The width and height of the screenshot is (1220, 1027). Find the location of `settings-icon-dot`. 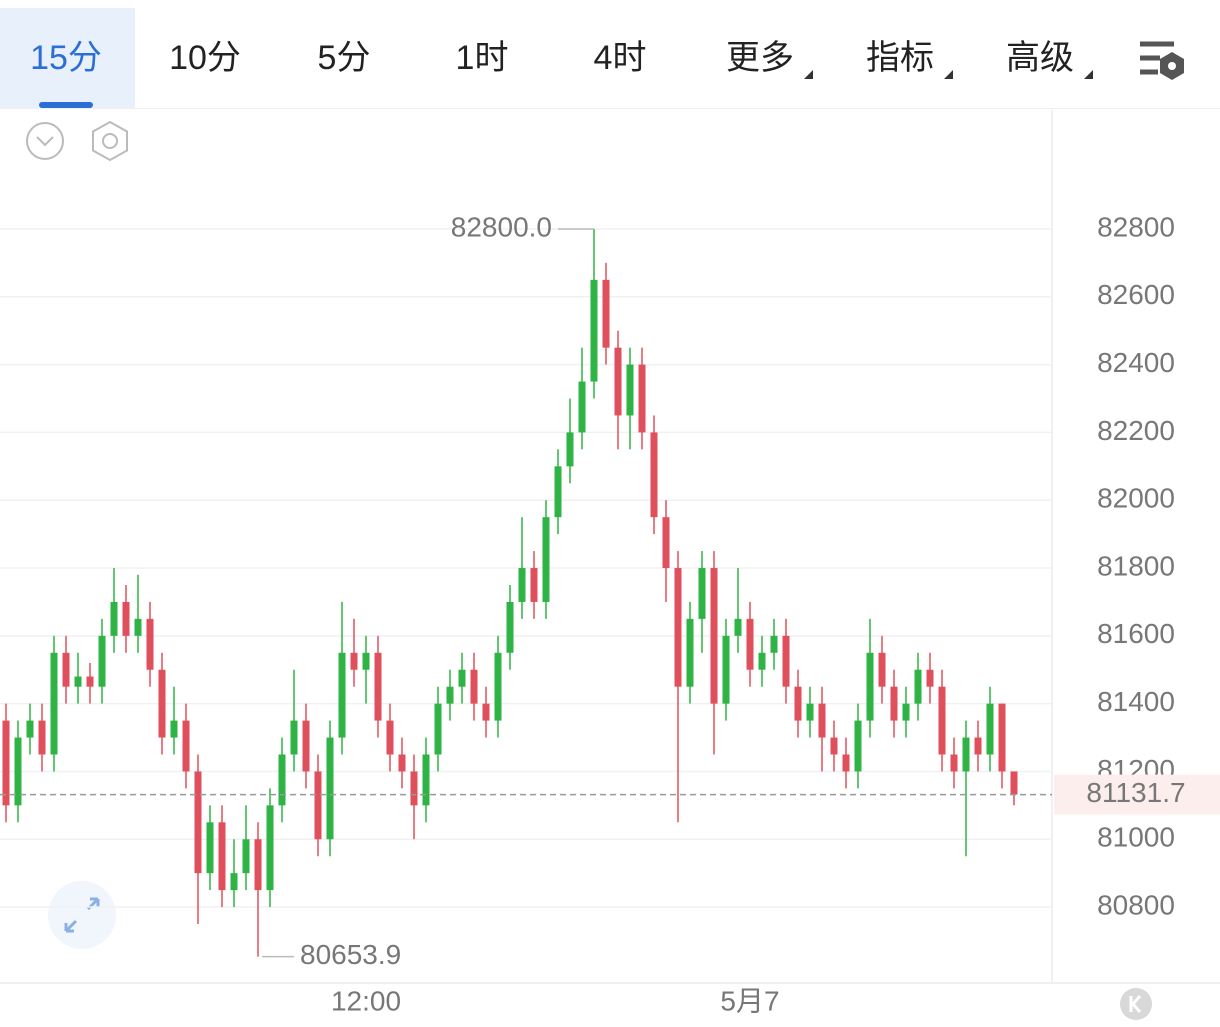

settings-icon-dot is located at coordinates (110, 141).